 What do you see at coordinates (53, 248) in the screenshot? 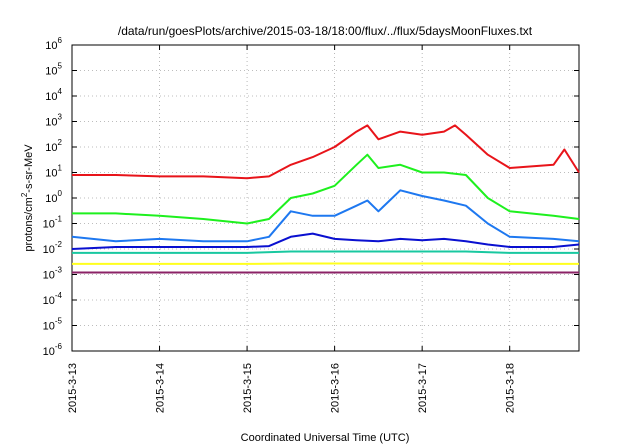
I see `y-tick-label: 10⁻²` at bounding box center [53, 248].